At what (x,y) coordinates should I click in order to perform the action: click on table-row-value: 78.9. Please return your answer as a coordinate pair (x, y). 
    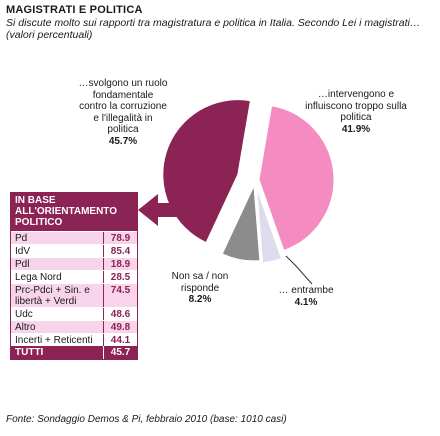
    Looking at the image, I should click on (120, 238).